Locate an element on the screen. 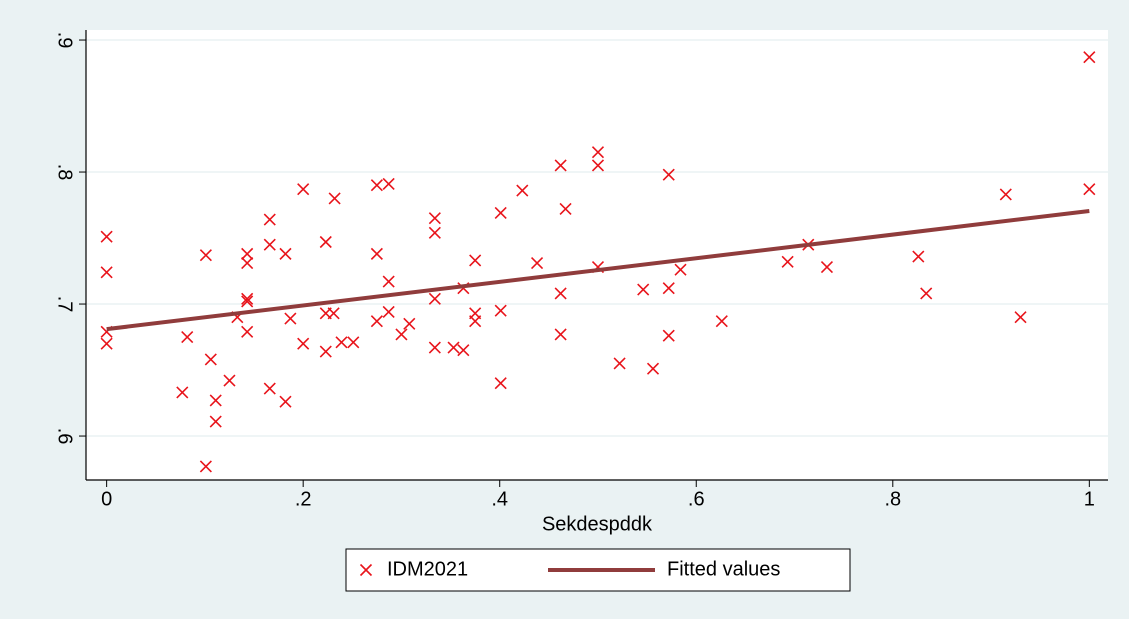  y-tick-label: .6 is located at coordinates (65, 436).